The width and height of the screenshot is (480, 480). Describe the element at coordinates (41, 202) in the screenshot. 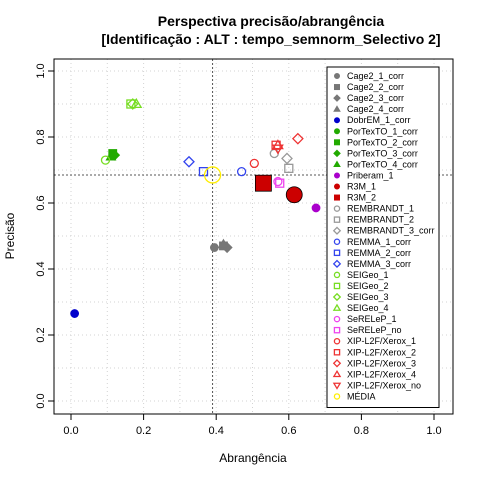

I see `y-tick-label: 0.6` at that location.